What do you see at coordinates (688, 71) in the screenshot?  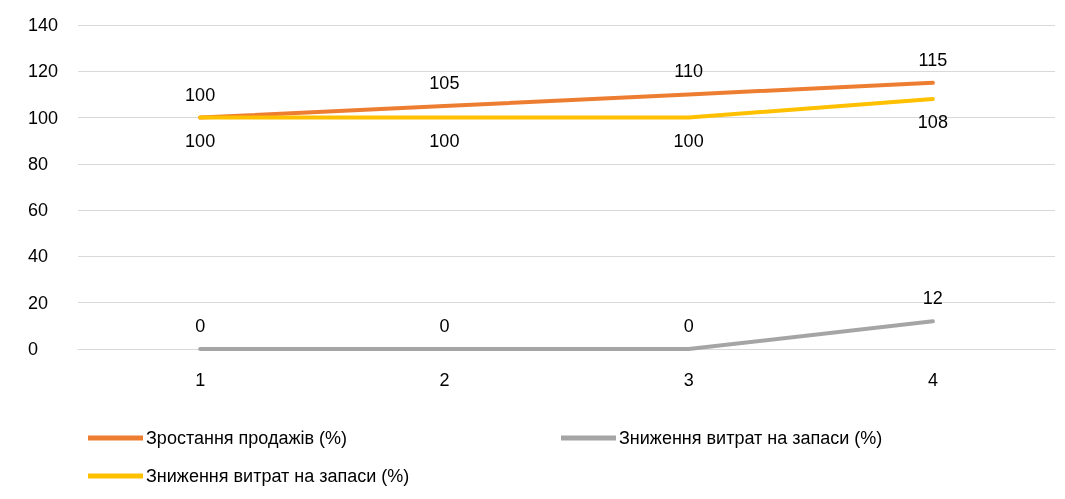 I see `data-label: 110` at bounding box center [688, 71].